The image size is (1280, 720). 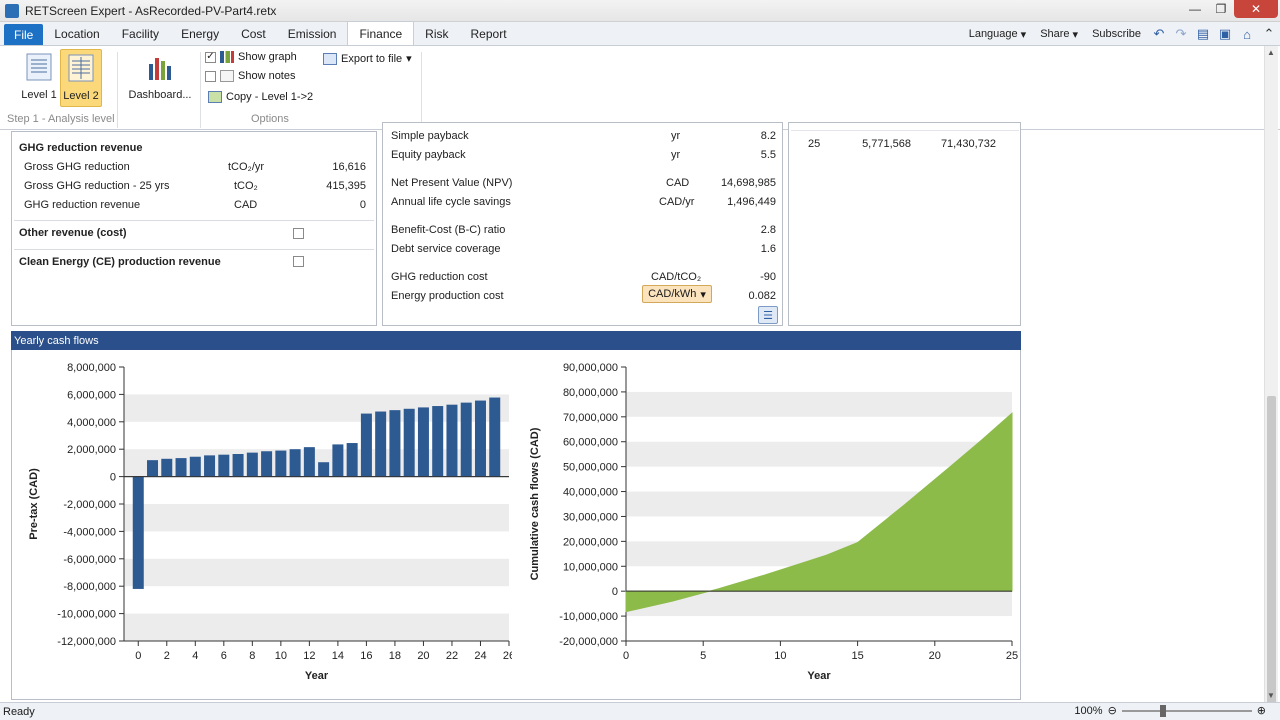 I want to click on metric-label: Annual life cycle savings, so click(x=451, y=202).